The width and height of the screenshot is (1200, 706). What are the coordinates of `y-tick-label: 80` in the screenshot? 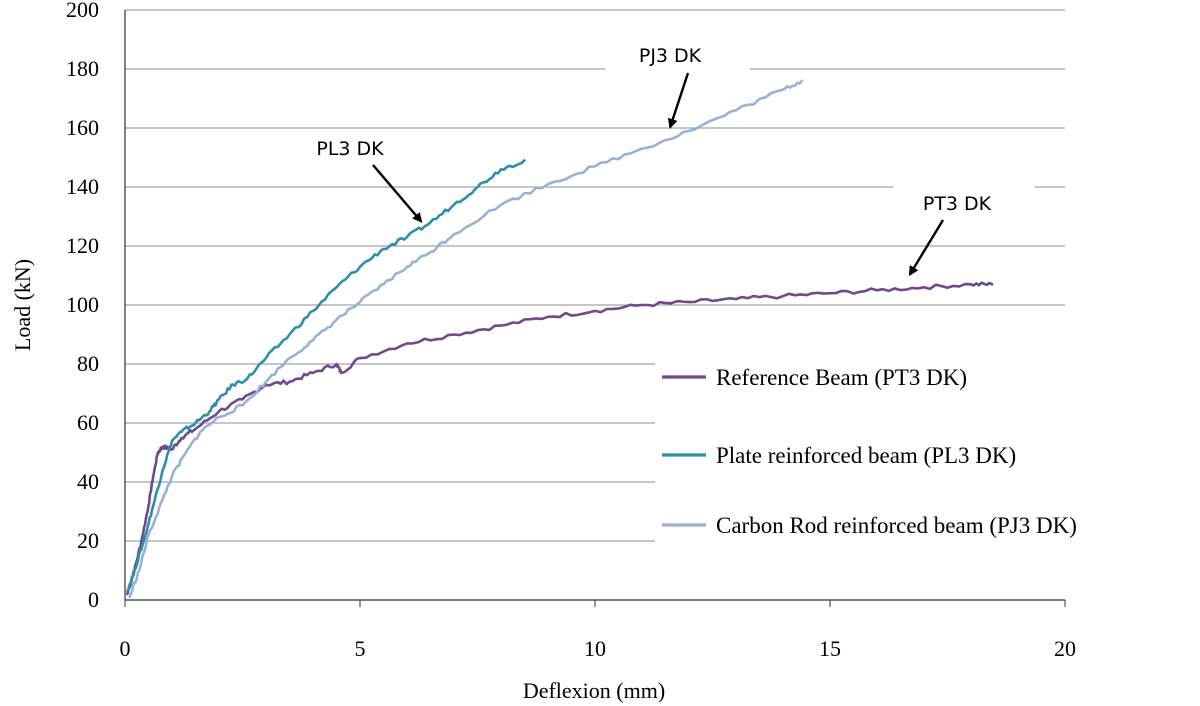 It's located at (88, 363).